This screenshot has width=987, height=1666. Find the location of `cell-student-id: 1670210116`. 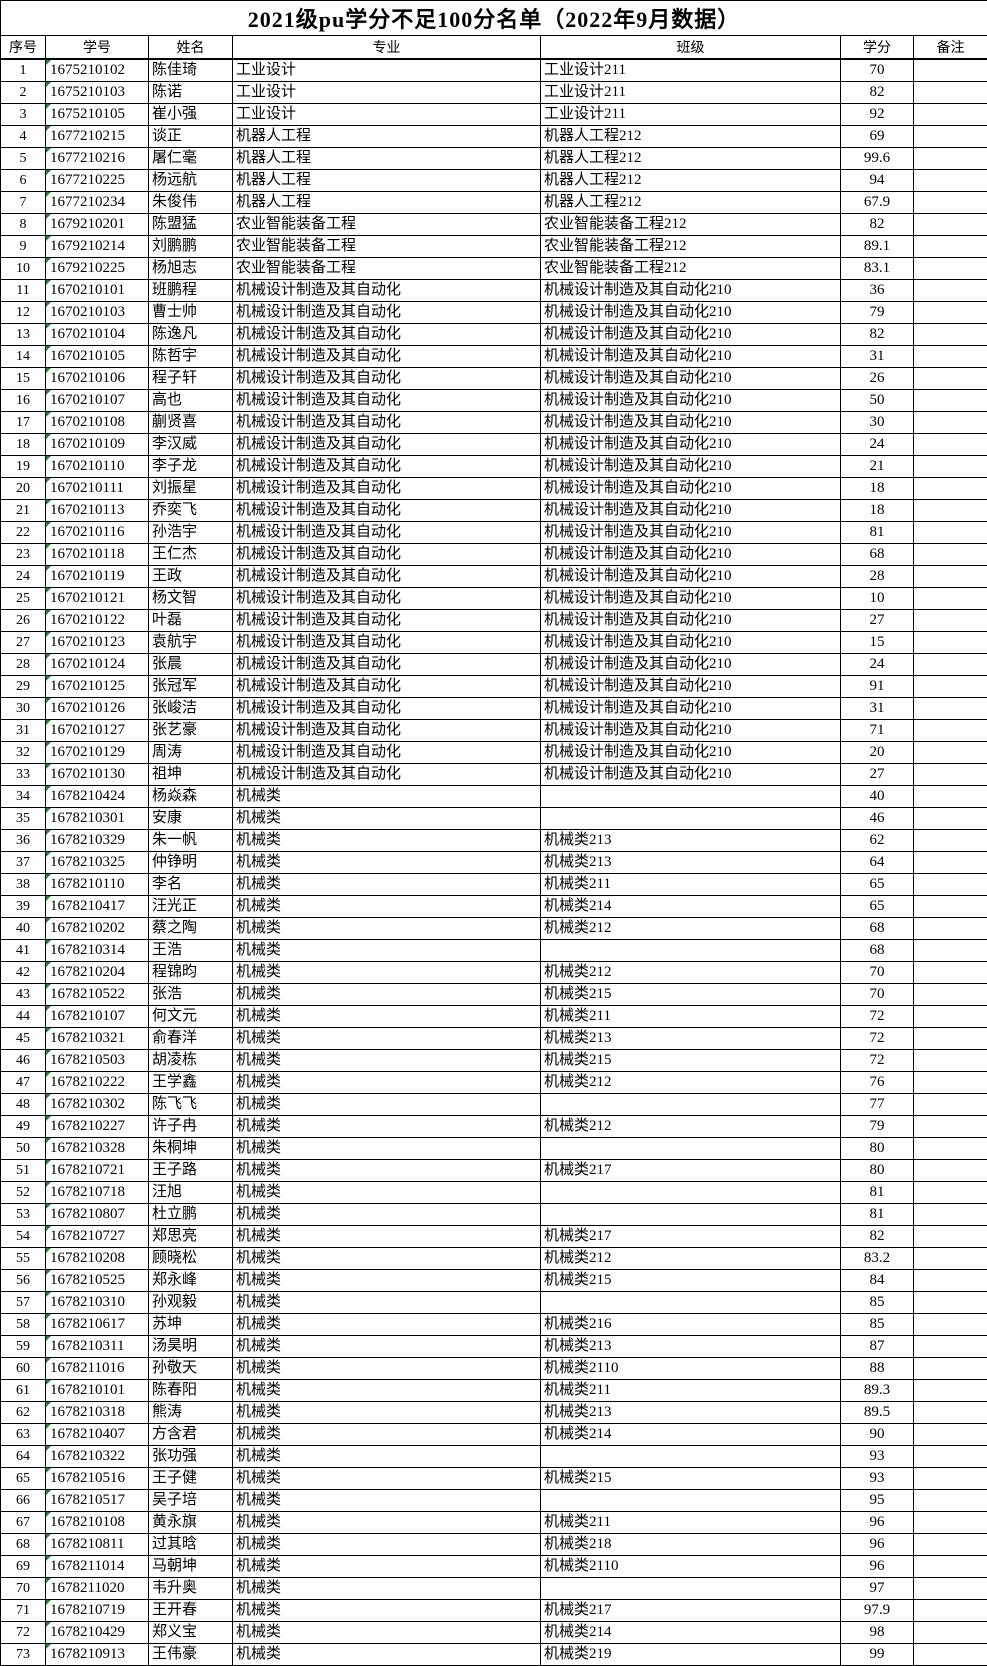

cell-student-id: 1670210116 is located at coordinates (97, 533).